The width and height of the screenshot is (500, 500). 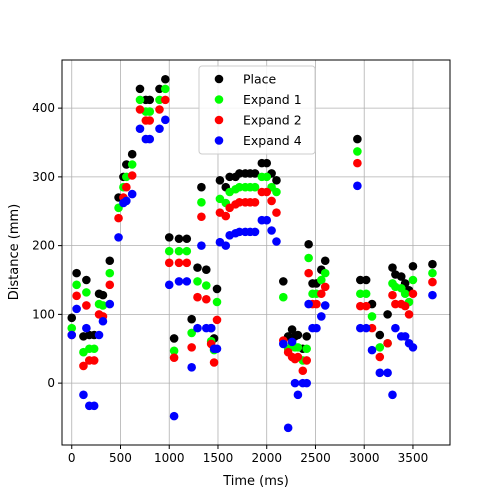 I want to click on x-tick-label: 0, so click(x=72, y=458).